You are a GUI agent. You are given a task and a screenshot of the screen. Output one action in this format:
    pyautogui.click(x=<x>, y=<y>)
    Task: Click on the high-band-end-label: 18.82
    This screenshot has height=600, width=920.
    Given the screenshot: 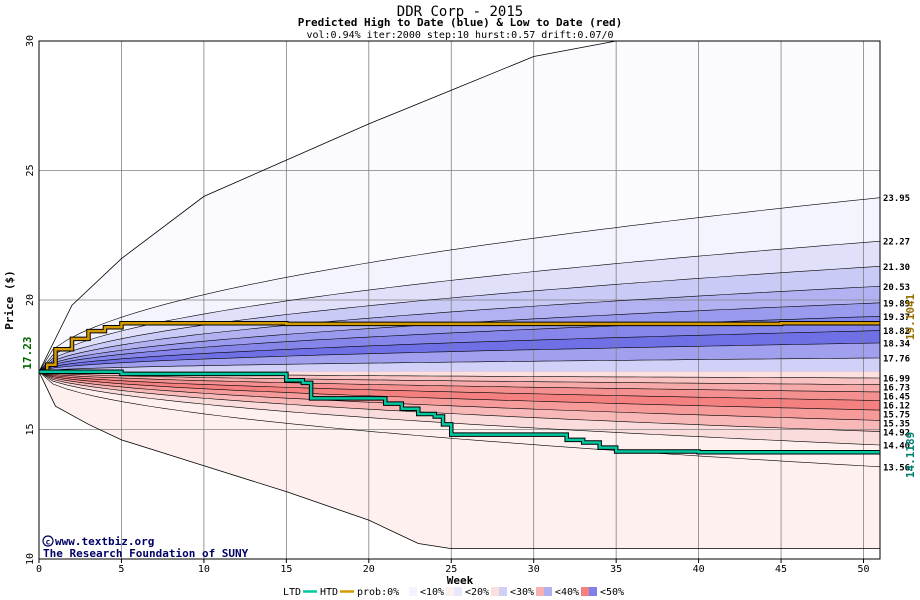 What is the action you would take?
    pyautogui.click(x=896, y=332)
    